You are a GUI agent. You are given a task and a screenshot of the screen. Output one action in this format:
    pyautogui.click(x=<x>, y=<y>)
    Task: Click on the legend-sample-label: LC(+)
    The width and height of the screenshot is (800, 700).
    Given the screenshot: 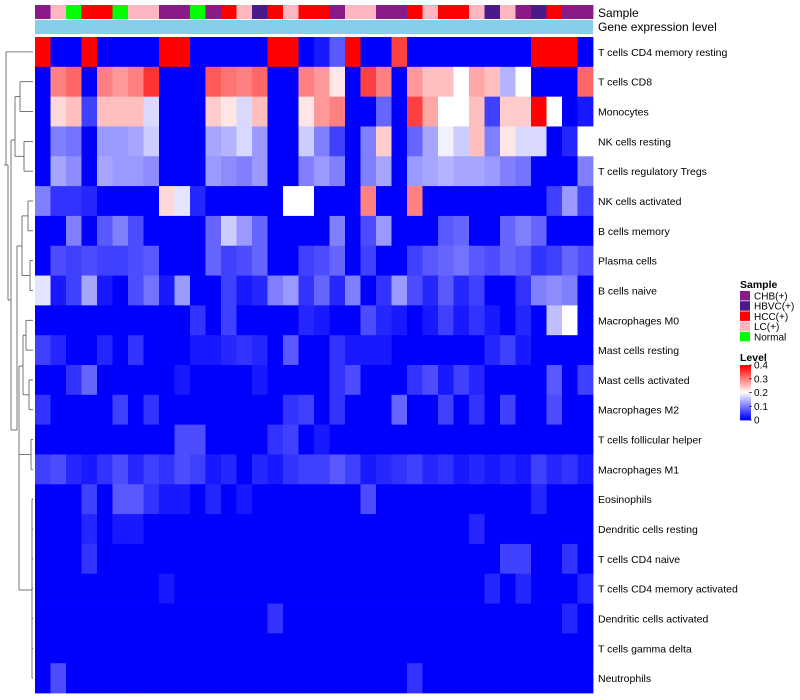 What is the action you would take?
    pyautogui.click(x=766, y=327)
    